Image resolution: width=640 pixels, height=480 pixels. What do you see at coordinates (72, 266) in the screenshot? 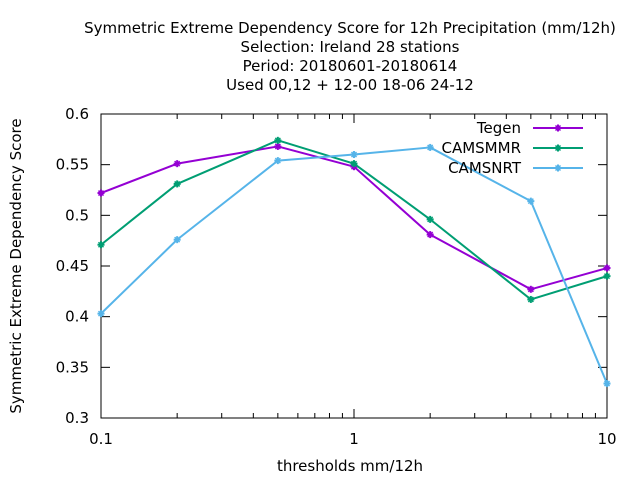
I see `y-tick-label: 0.45` at bounding box center [72, 266].